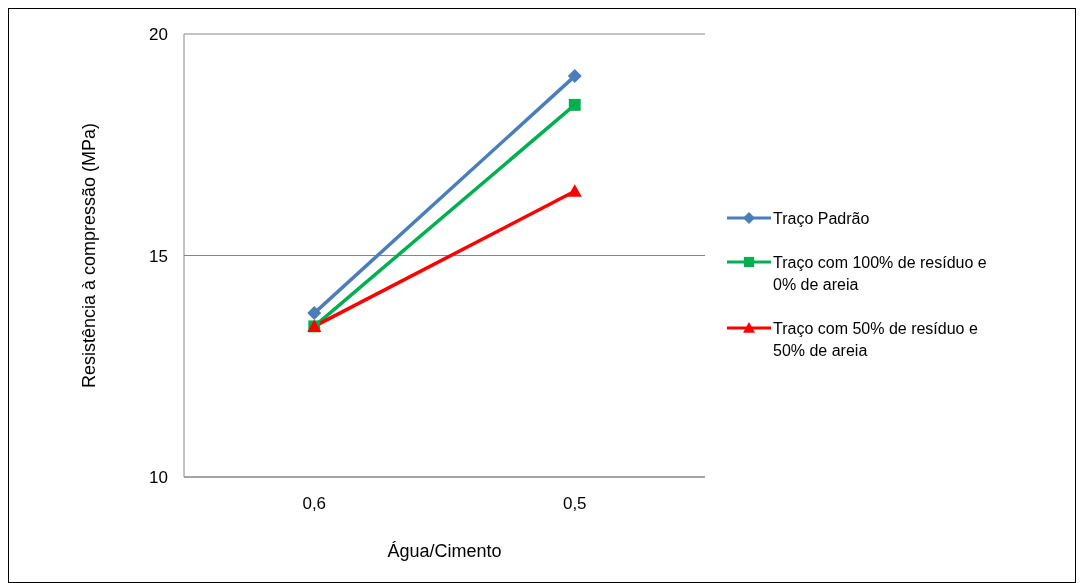 Image resolution: width=1084 pixels, height=583 pixels. Describe the element at coordinates (89, 255) in the screenshot. I see `y-axis-title: Resistência à compressão (MPa)` at that location.